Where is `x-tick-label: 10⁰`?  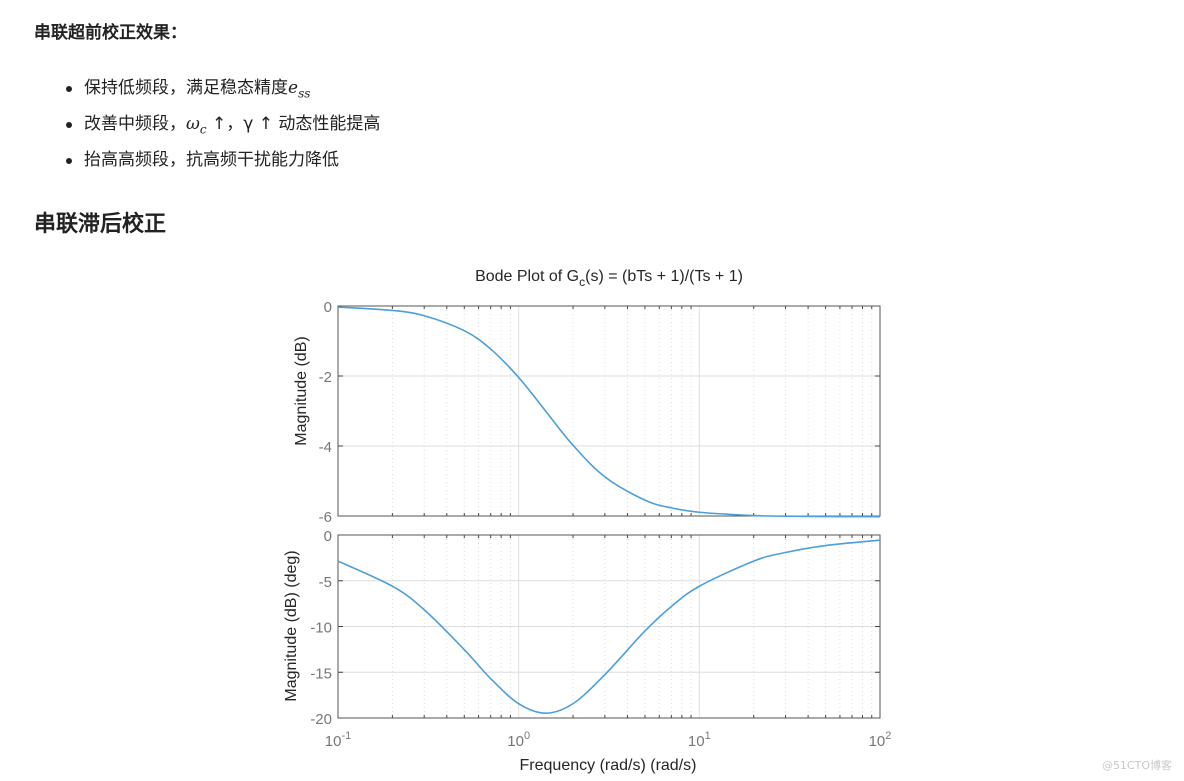
x-tick-label: 10⁰ is located at coordinates (518, 740).